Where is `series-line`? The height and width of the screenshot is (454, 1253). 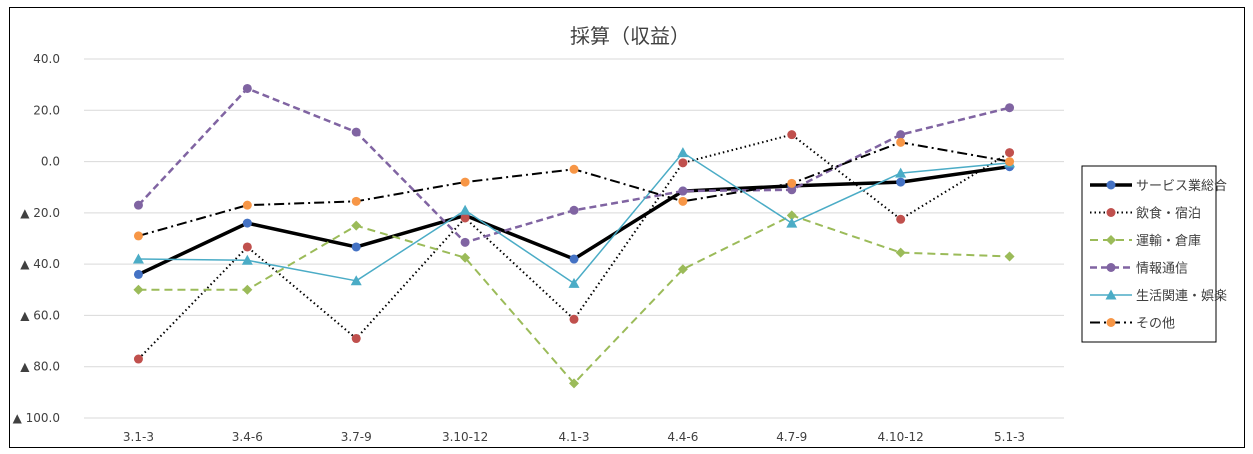
series-line is located at coordinates (574, 189).